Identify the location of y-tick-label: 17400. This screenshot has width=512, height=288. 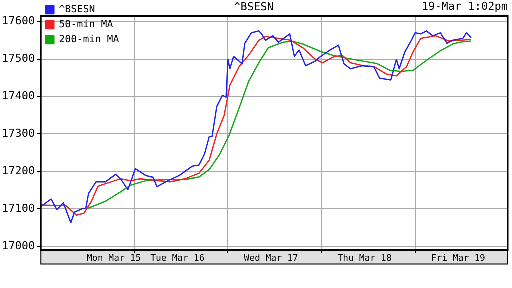
(19, 96).